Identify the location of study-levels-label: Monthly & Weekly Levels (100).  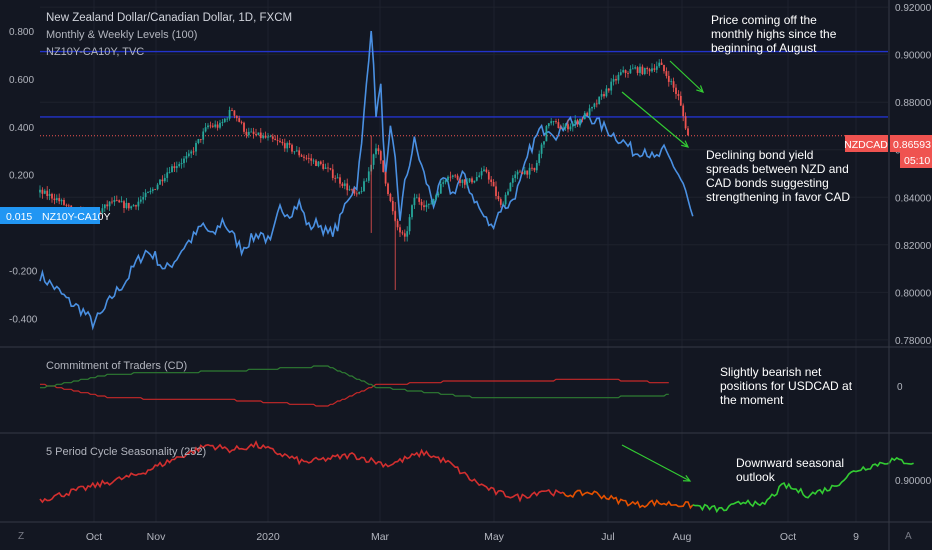
(121, 35).